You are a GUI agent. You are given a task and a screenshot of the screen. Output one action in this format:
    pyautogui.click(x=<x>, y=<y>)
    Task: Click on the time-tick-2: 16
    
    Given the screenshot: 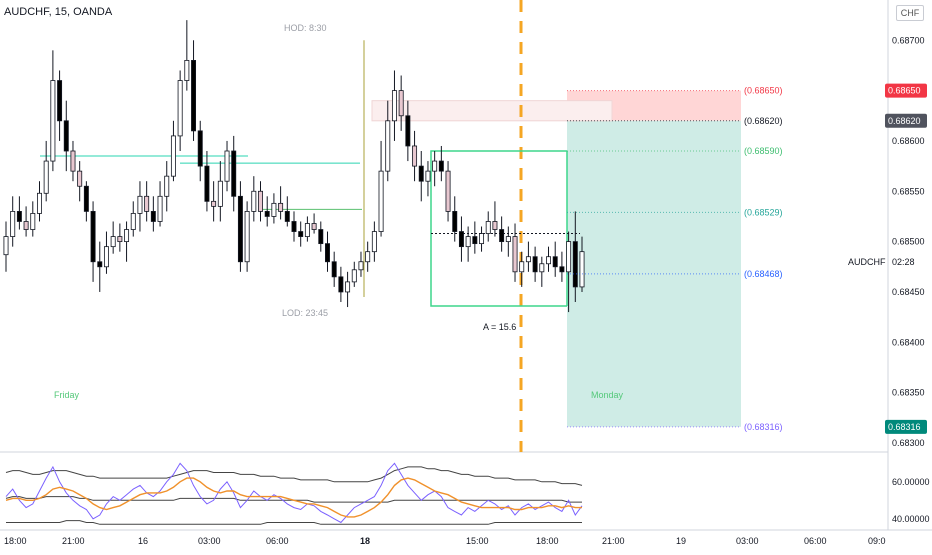 What is the action you would take?
    pyautogui.click(x=143, y=541)
    